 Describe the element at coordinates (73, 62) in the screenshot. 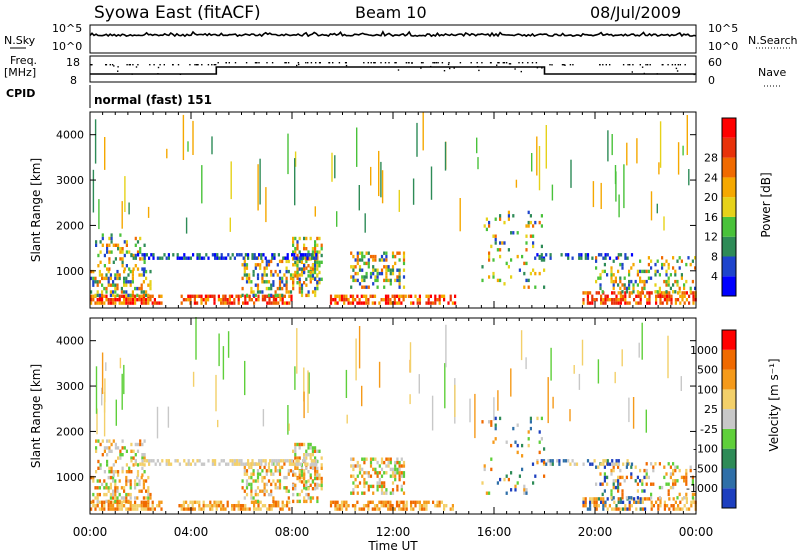

I see `freq-tick-high: 18` at that location.